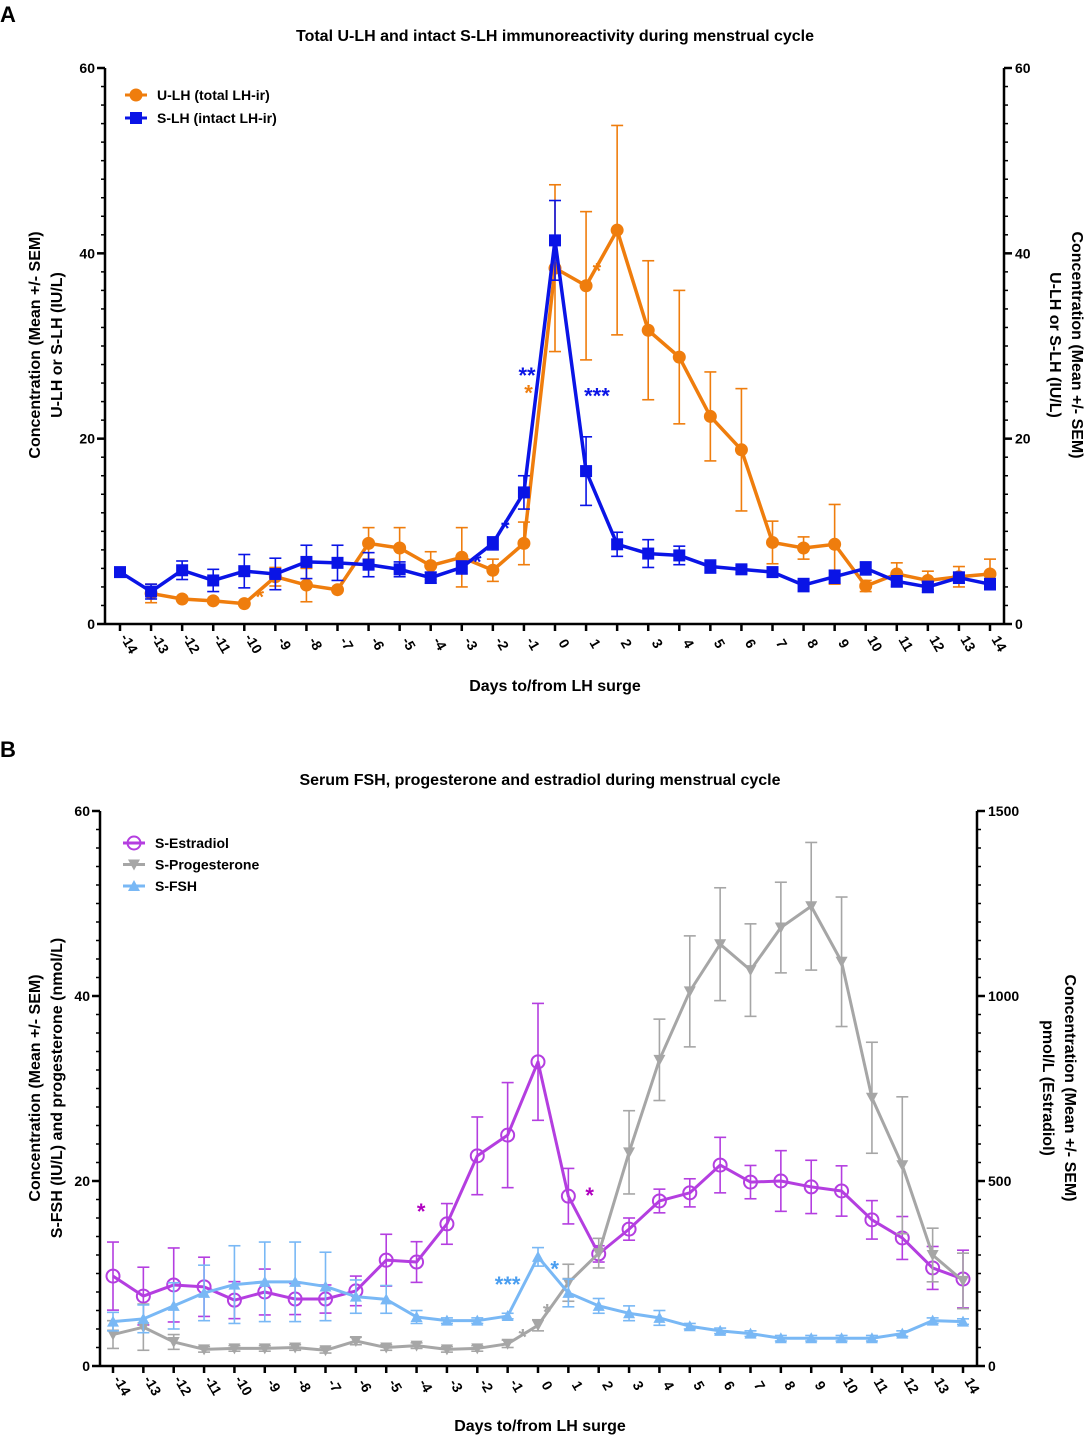 Image resolution: width=1087 pixels, height=1437 pixels. I want to click on x-tick-label: -7, so click(335, 1385).